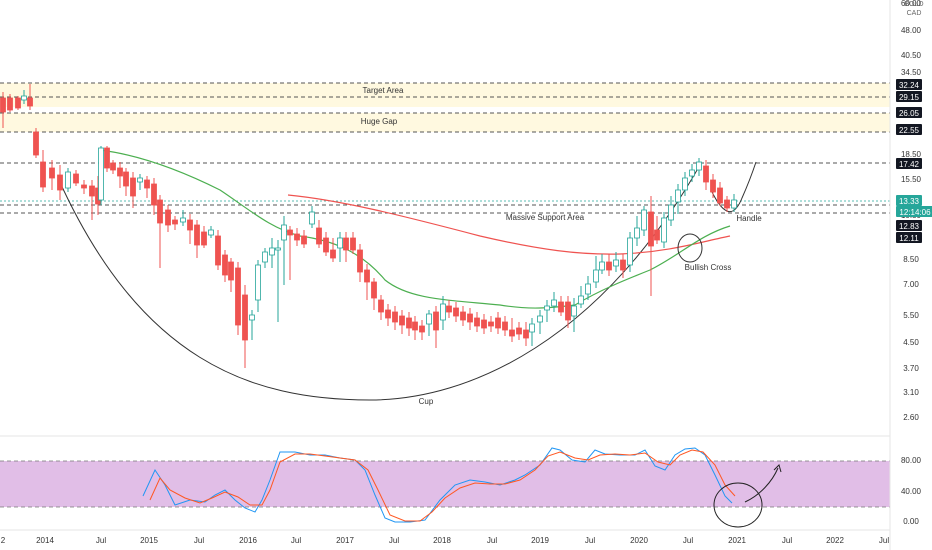 This screenshot has width=932, height=550. Describe the element at coordinates (734, 186) in the screenshot. I see `handle-curve` at that location.